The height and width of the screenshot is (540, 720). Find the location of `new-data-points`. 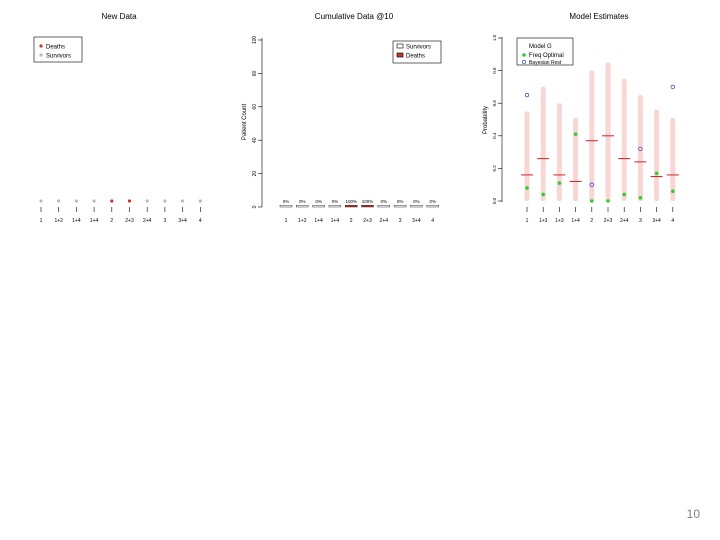

new-data-points is located at coordinates (120, 201).